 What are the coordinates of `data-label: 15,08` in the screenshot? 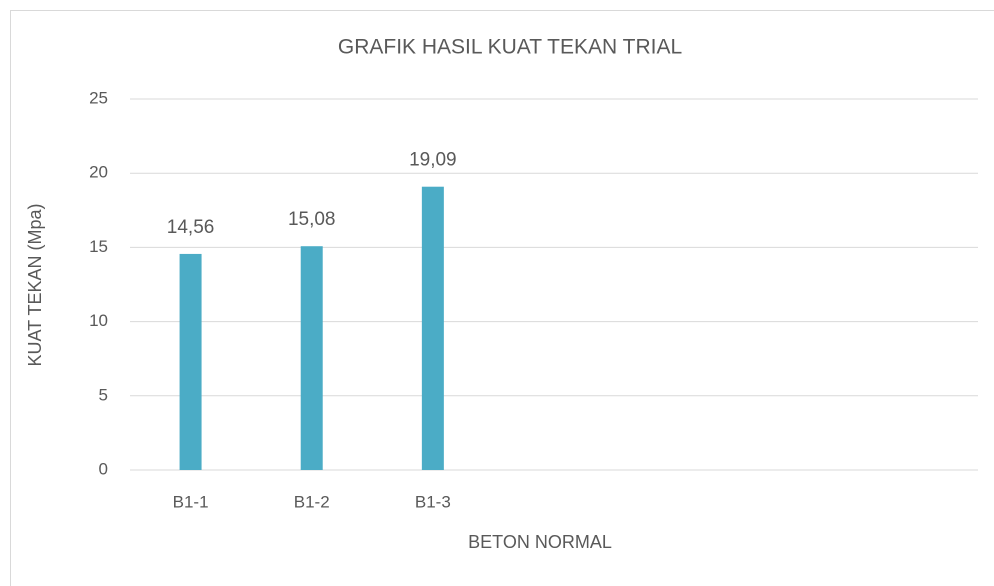 It's located at (312, 219).